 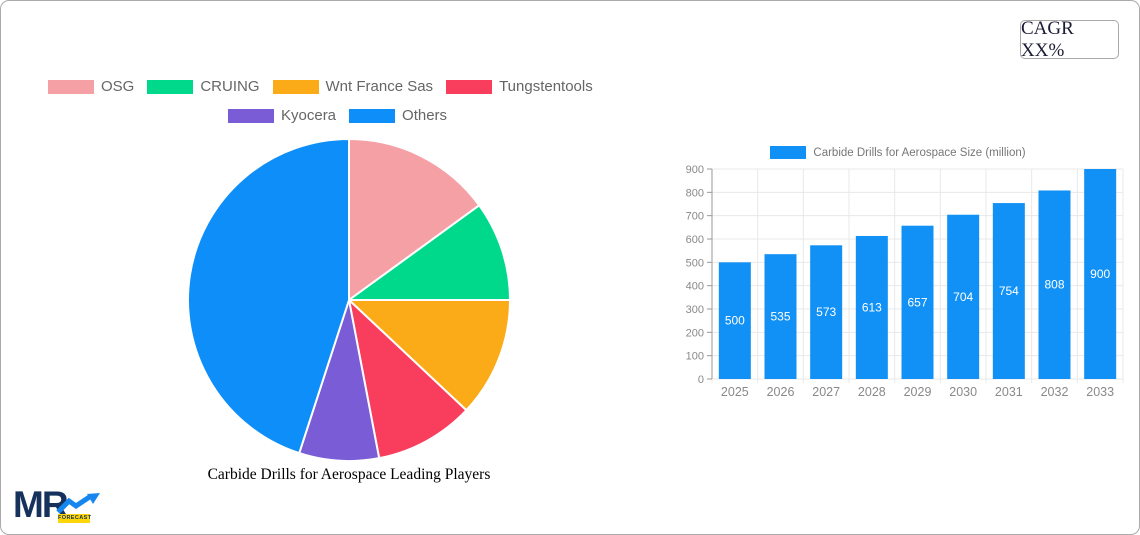 I want to click on legend-label-osg: OSG, so click(x=118, y=86).